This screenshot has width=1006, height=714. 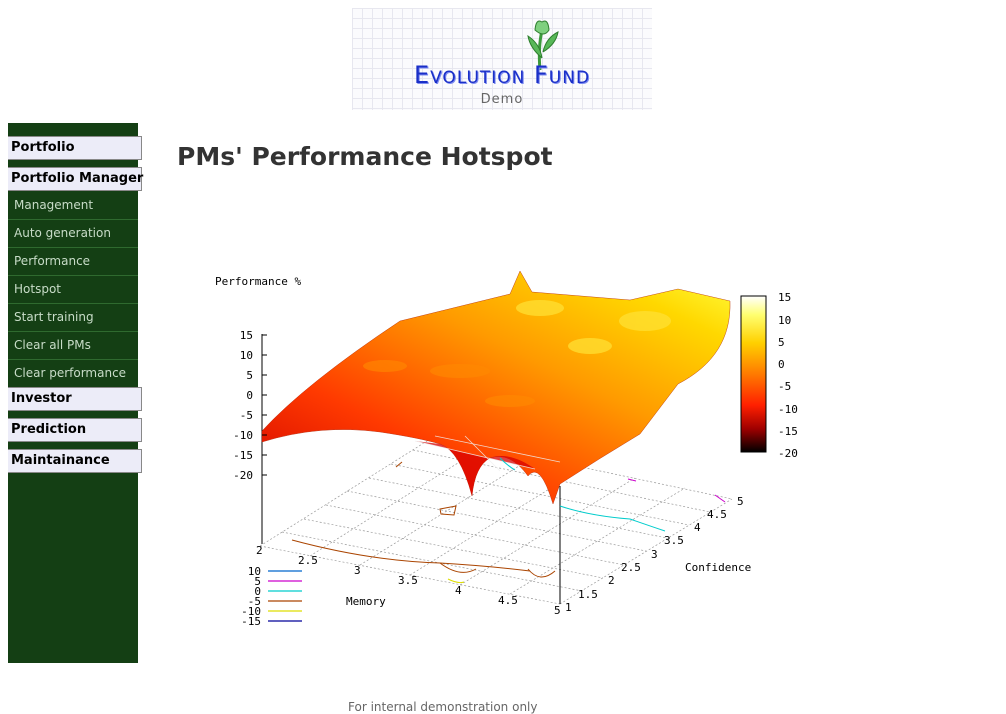 What do you see at coordinates (631, 567) in the screenshot?
I see `y-tick-label: 2.5` at bounding box center [631, 567].